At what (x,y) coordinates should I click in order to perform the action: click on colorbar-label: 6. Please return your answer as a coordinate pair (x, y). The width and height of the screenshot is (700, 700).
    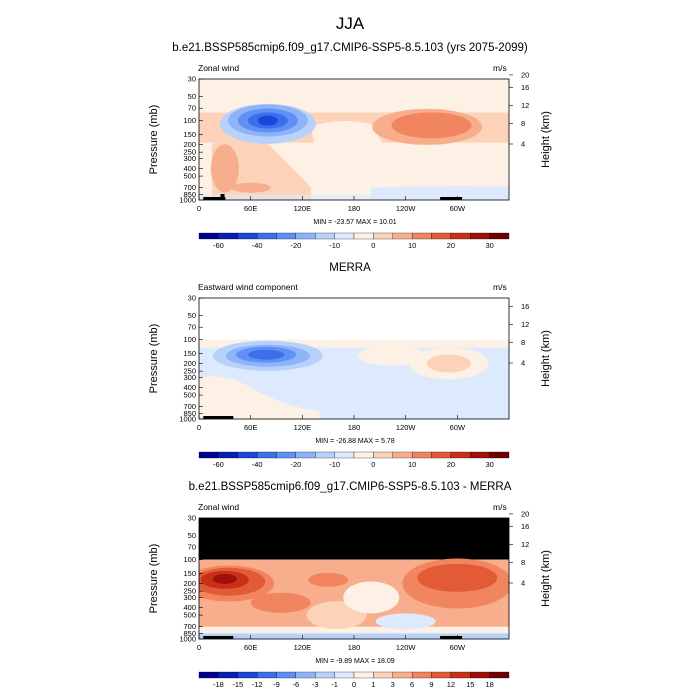
    Looking at the image, I should click on (412, 684).